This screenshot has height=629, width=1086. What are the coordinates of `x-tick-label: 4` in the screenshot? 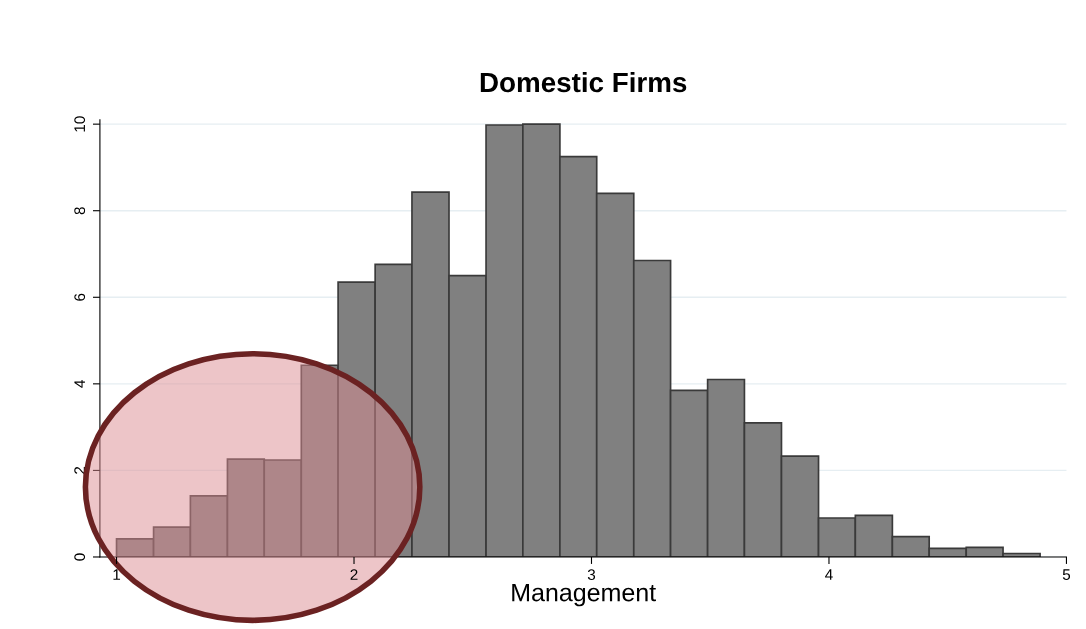 It's located at (829, 574).